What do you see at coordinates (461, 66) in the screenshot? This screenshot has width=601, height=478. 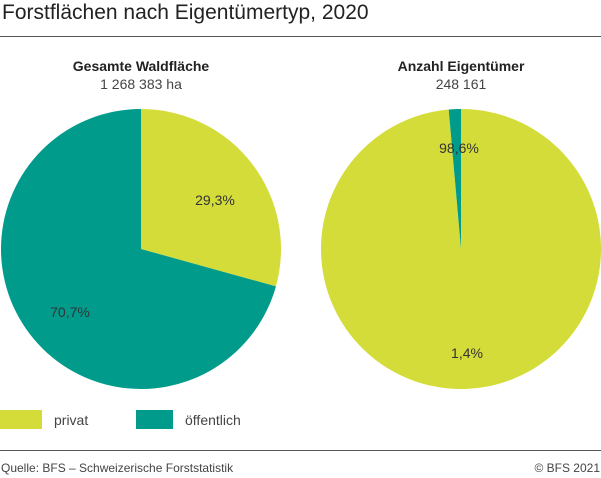 I see `pie-title-right: Anzahl Eigentümer` at bounding box center [461, 66].